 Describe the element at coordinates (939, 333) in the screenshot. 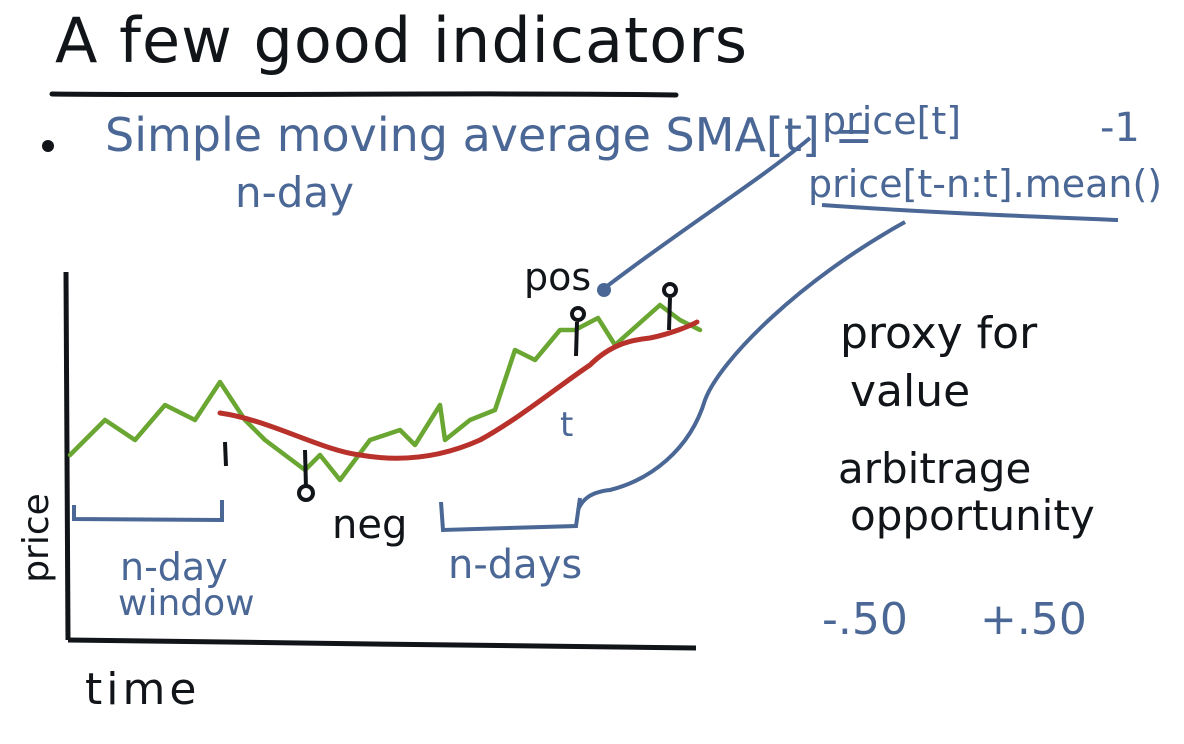

I see `proxy-note-line1: proxy for` at that location.